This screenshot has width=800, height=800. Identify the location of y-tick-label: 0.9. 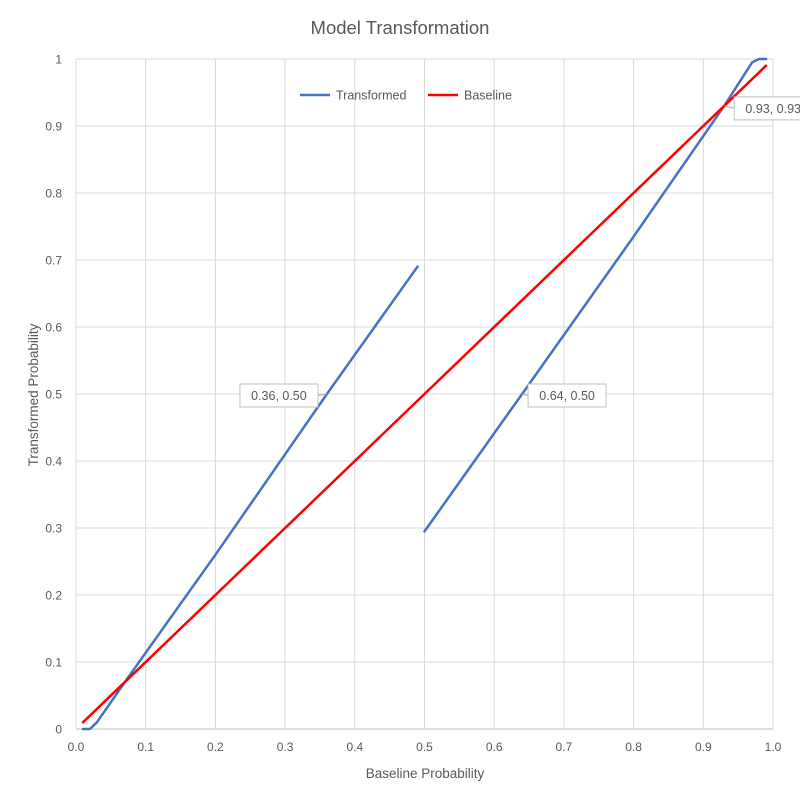
(53, 127).